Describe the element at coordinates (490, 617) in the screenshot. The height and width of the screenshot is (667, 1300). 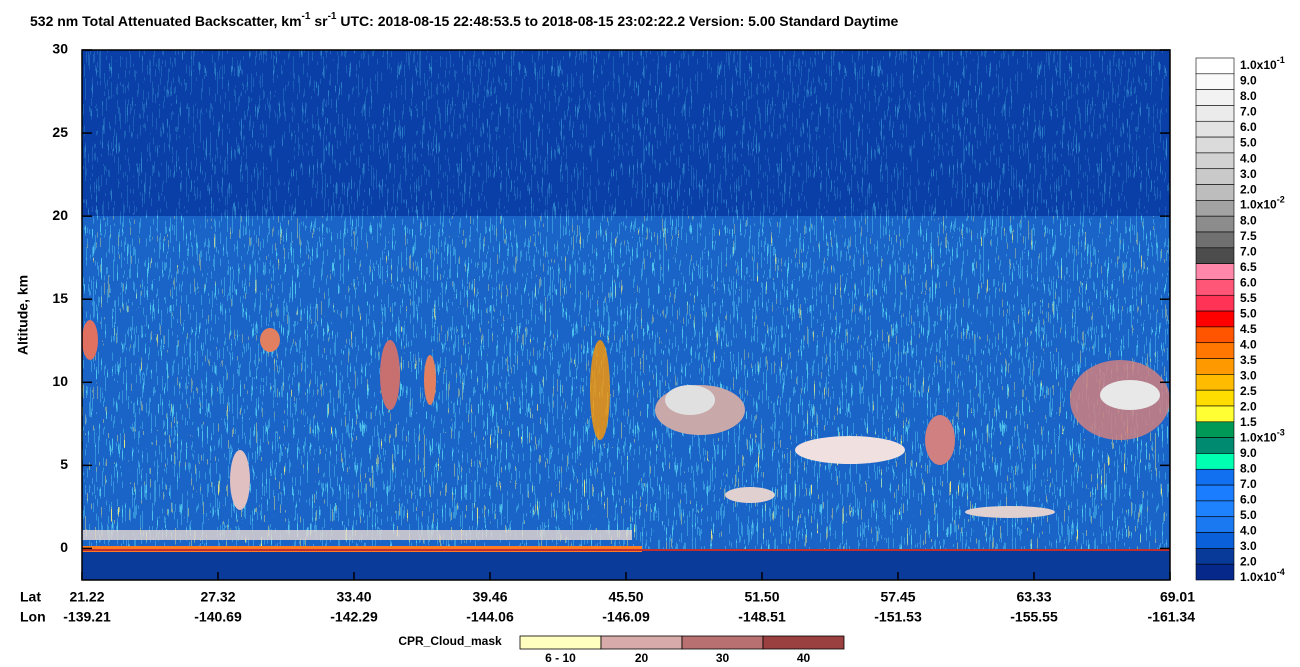
I see `x-tick-label: -144.06` at that location.